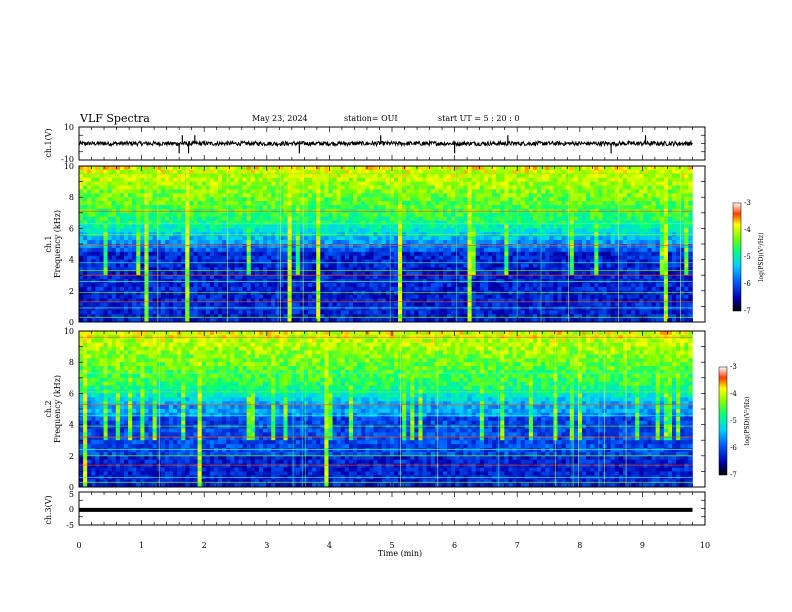  Describe the element at coordinates (375, 143) in the screenshot. I see `ch1-waveform-panel: 10 -10 ch.1(V)` at that location.